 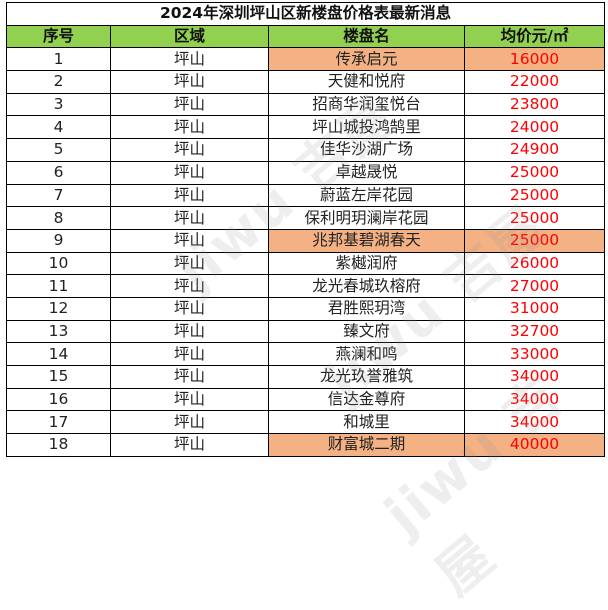 What do you see at coordinates (366, 308) in the screenshot?
I see `row-project-name: 君胜熙玥湾` at bounding box center [366, 308].